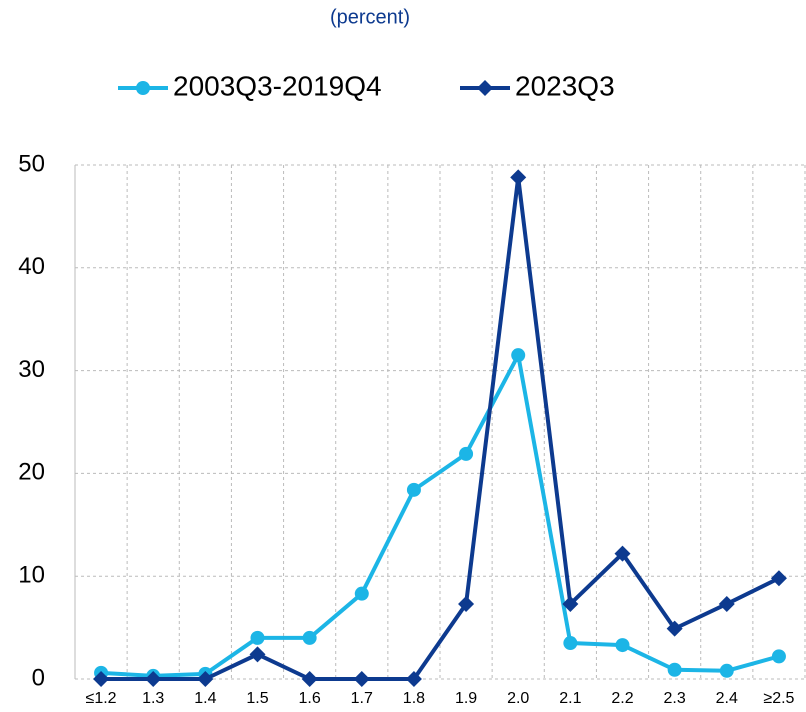 Image resolution: width=806 pixels, height=712 pixels. I want to click on y-tick-label: 40, so click(31, 266).